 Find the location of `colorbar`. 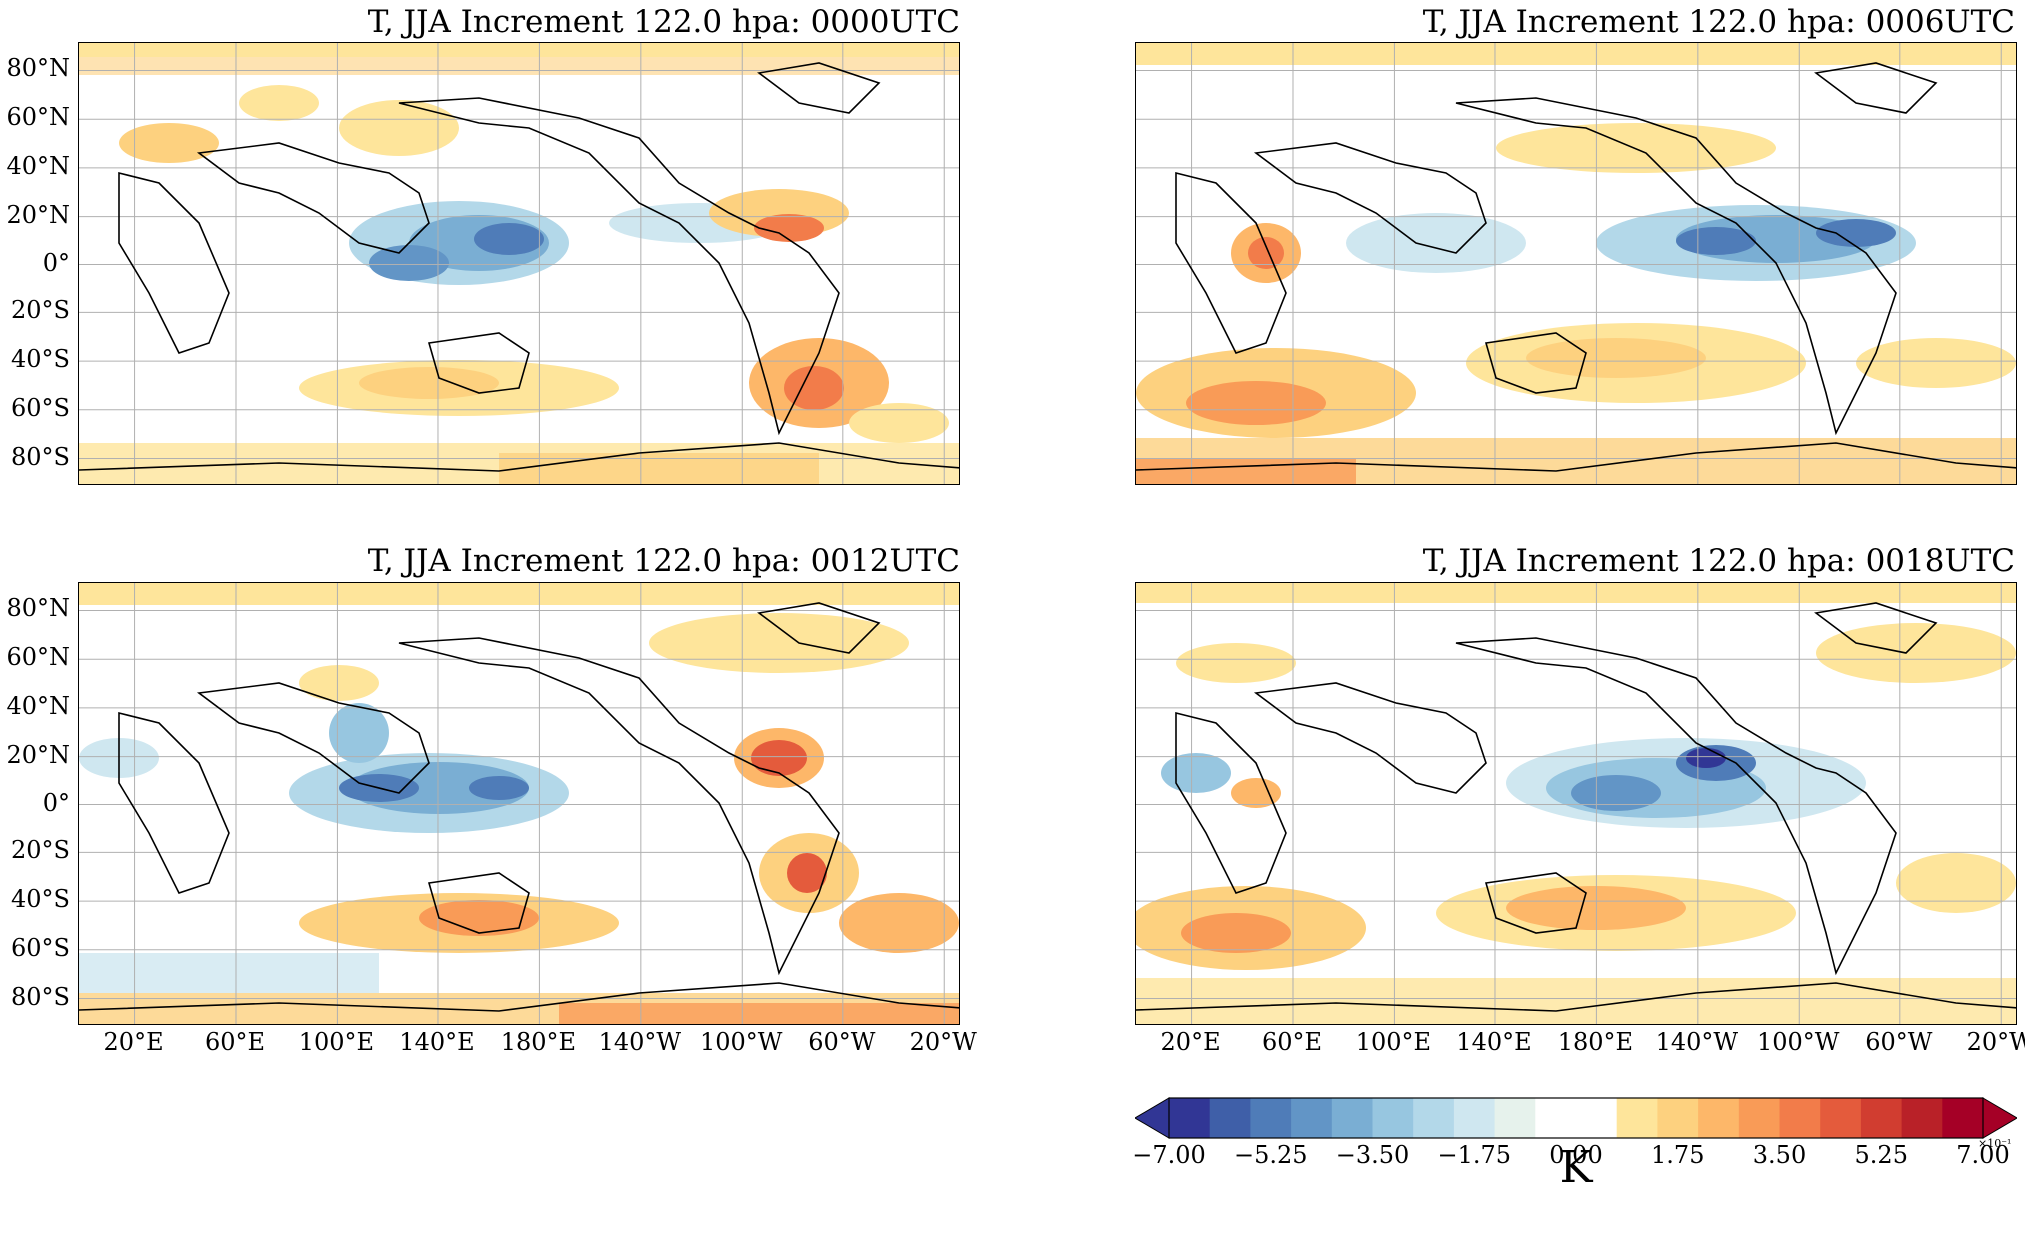

colorbar is located at coordinates (1576, 1118).